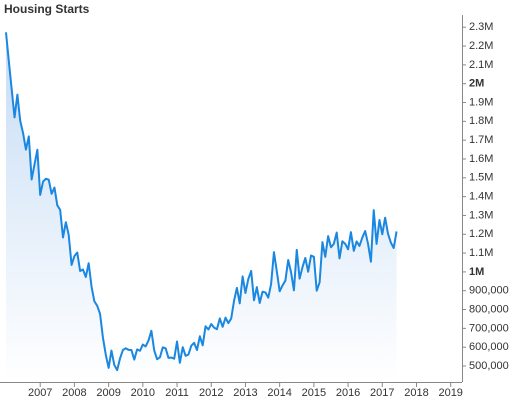 Image resolution: width=513 pixels, height=402 pixels. I want to click on x-tick-label: 2014, so click(279, 393).